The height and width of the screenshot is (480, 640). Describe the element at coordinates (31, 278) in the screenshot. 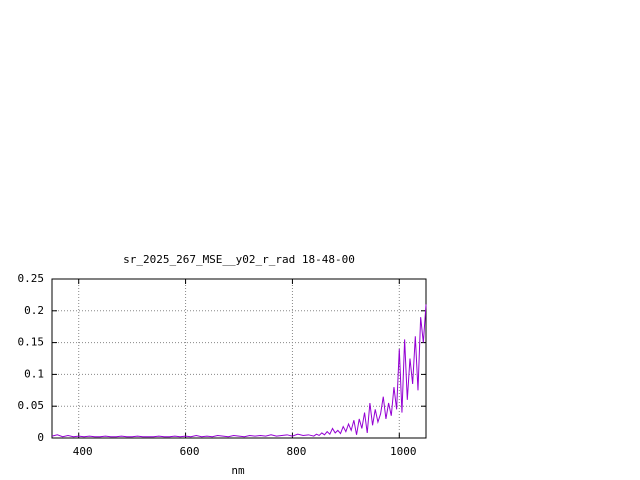

I see `y-tick-label: 0.25` at that location.